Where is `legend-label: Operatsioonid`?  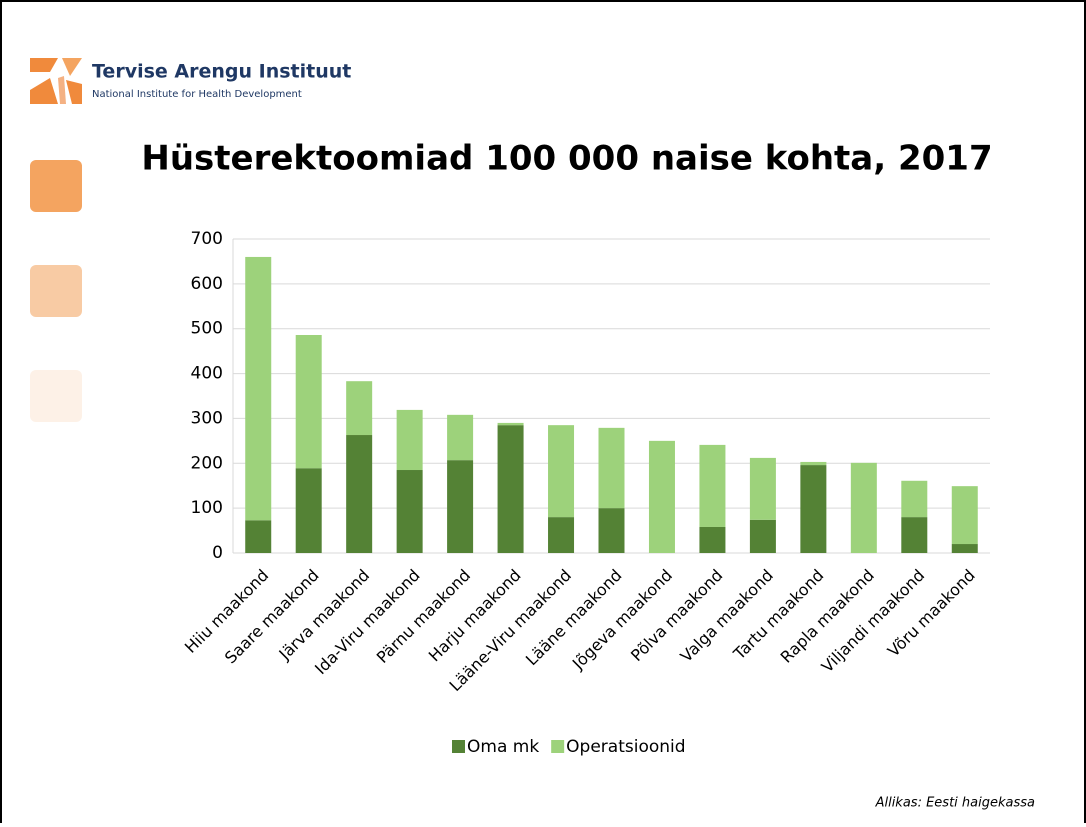 legend-label: Operatsioonid is located at coordinates (625, 747).